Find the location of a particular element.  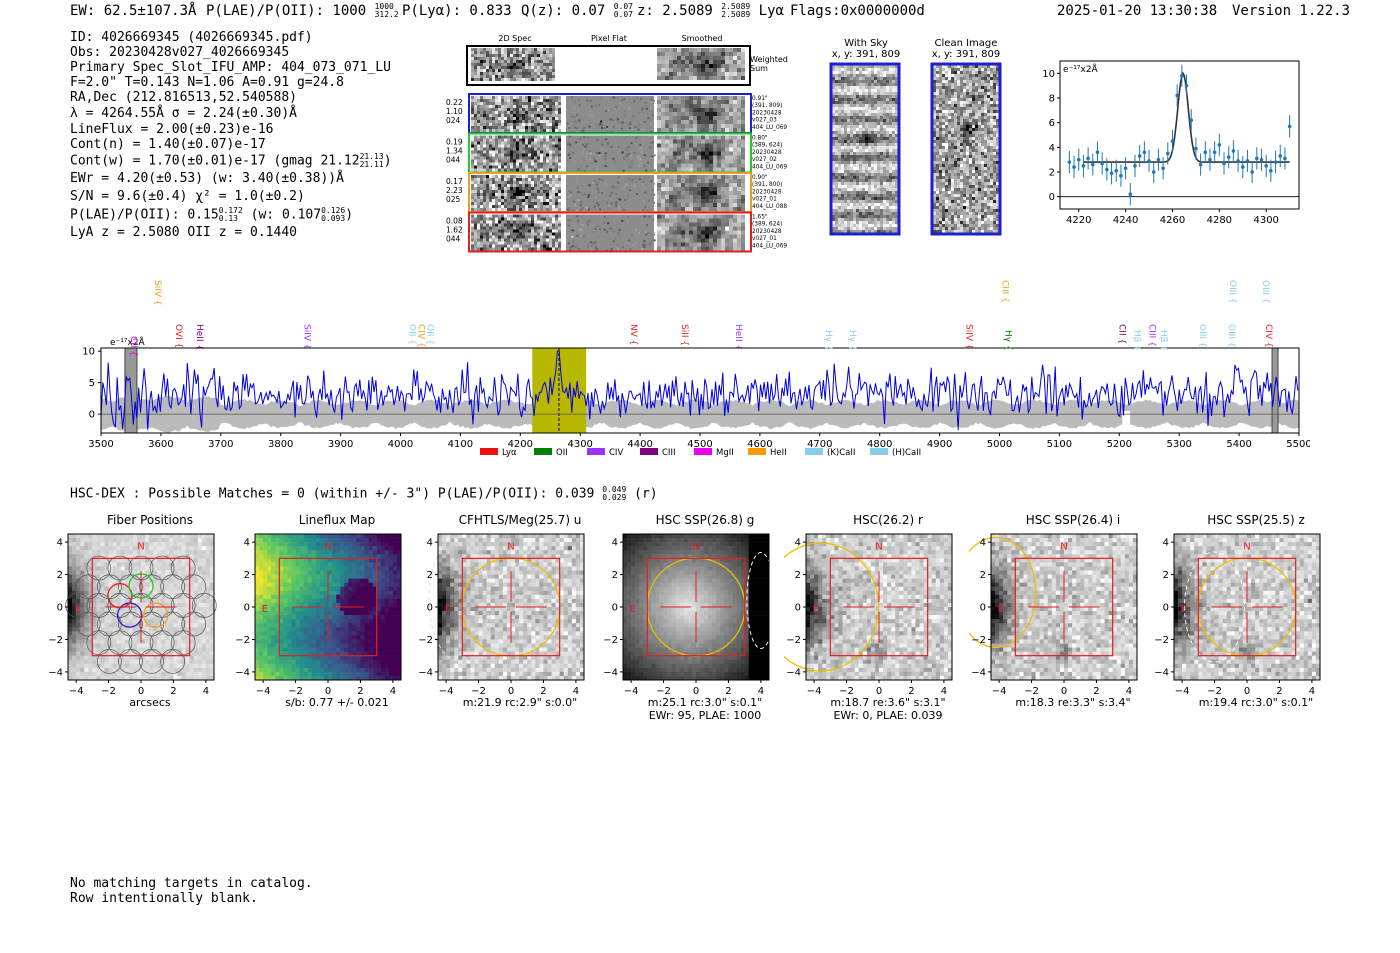

info-z: LyA z = 2.5080 OII z = 0.1440 is located at coordinates (183, 232).